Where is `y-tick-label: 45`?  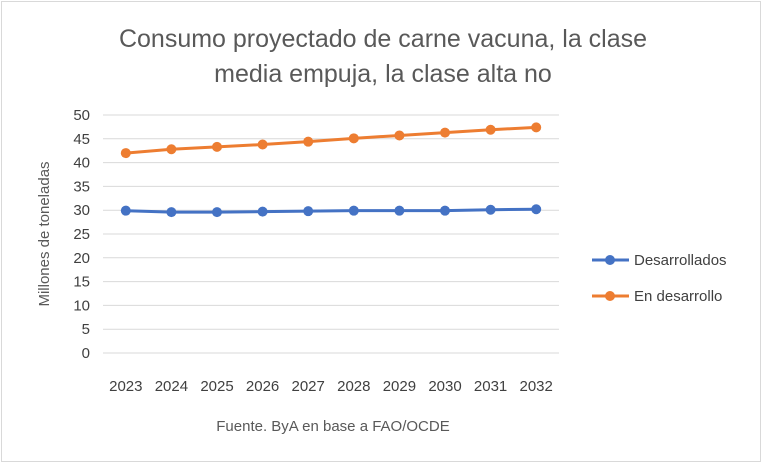
y-tick-label: 45 is located at coordinates (81, 139).